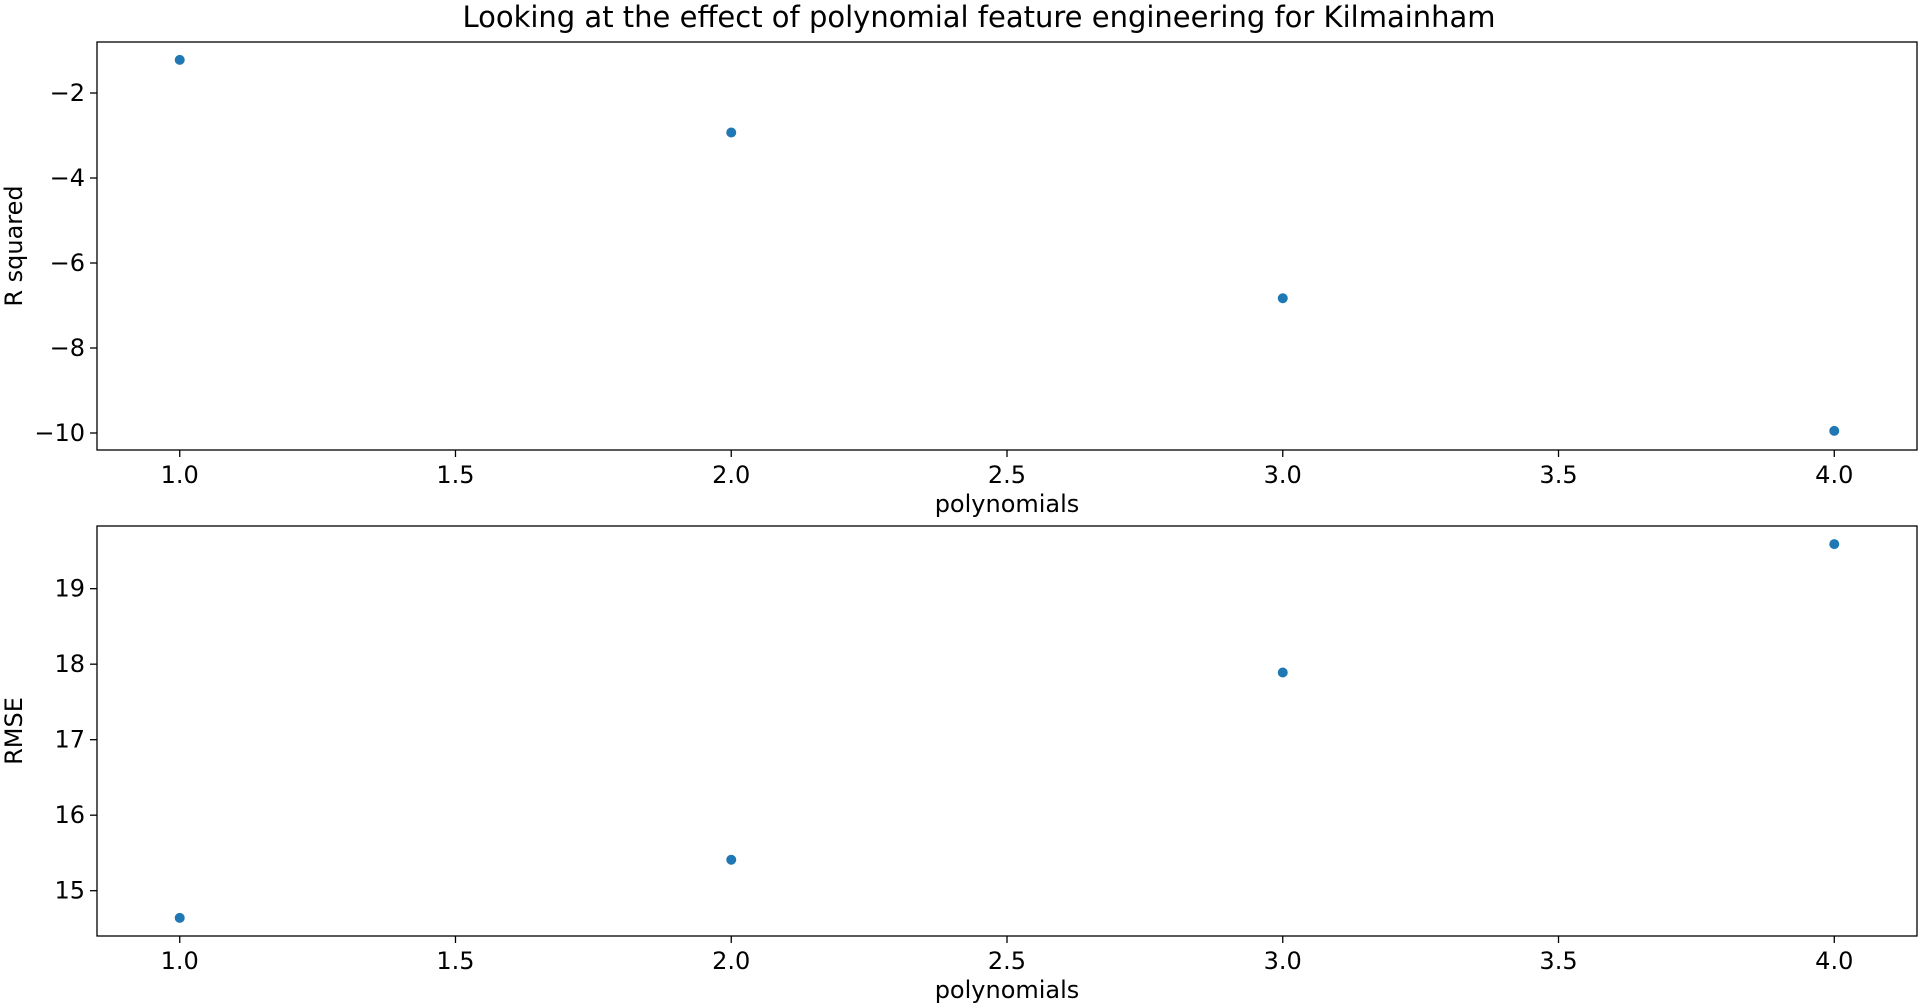 Image resolution: width=1920 pixels, height=1003 pixels. Describe the element at coordinates (69, 891) in the screenshot. I see `y-tick-label: 15` at that location.